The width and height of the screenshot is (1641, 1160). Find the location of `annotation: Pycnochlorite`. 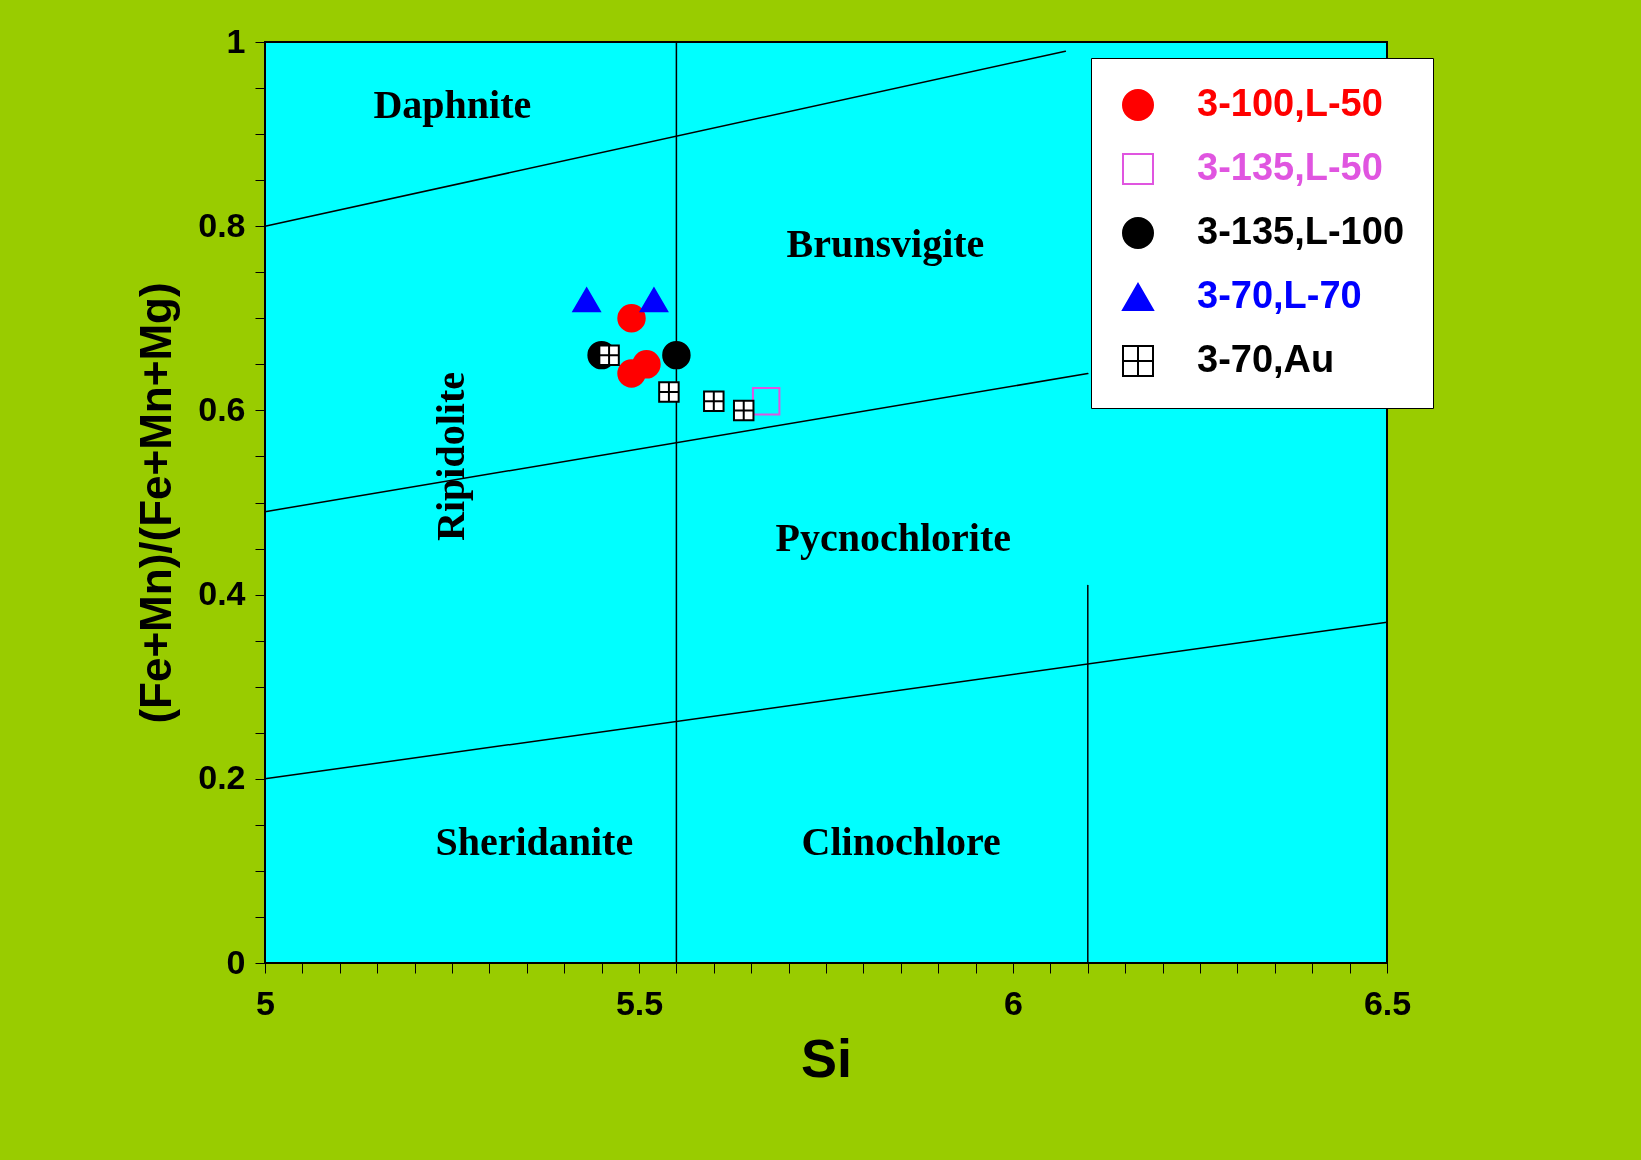

annotation: Pycnochlorite is located at coordinates (893, 538).